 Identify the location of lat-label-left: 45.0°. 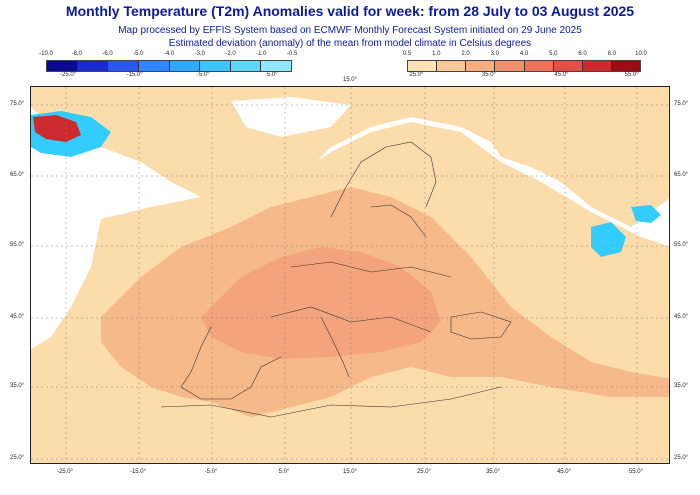
(17, 317).